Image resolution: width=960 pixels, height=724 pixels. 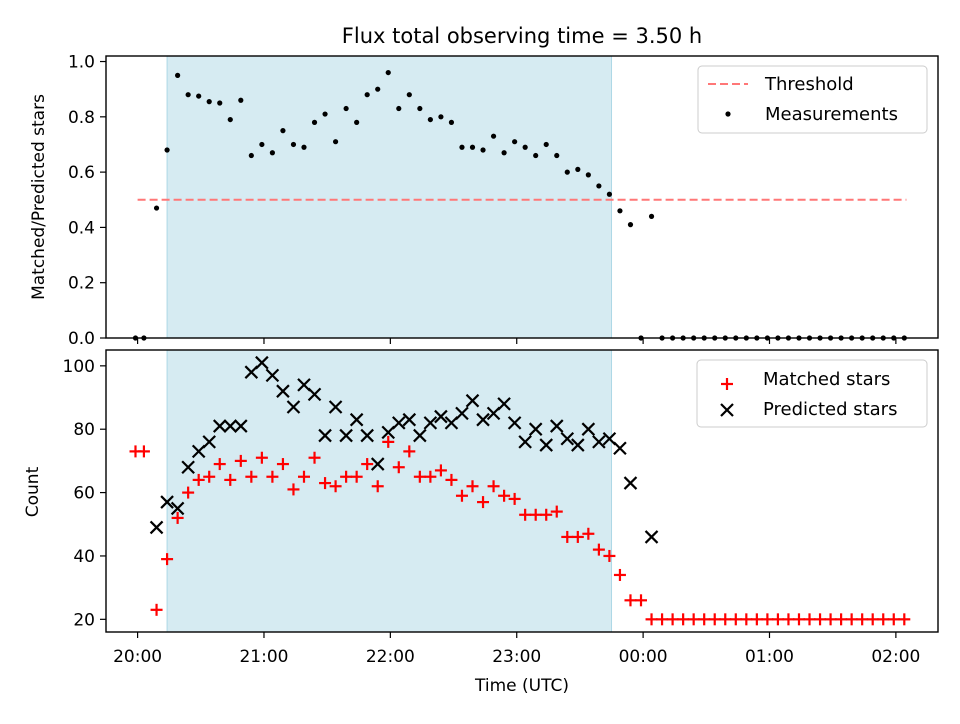 I want to click on y-tick-label: 0.2, so click(x=81, y=284).